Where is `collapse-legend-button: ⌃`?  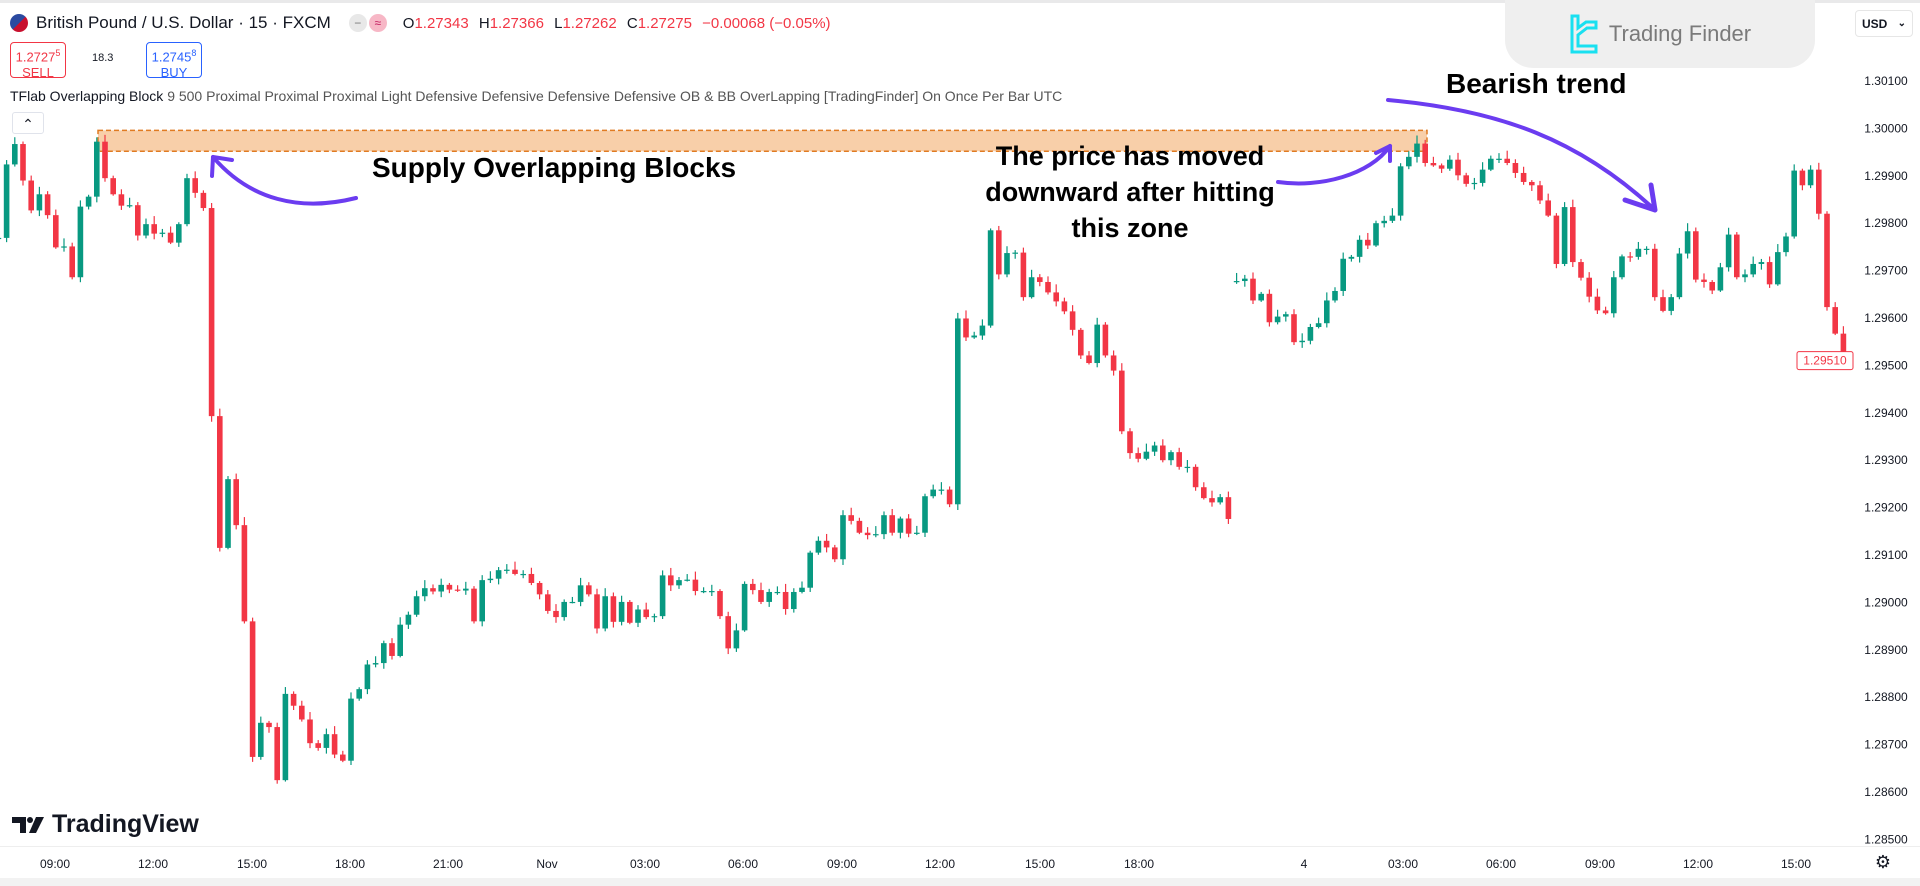
collapse-legend-button: ⌃ is located at coordinates (28, 123).